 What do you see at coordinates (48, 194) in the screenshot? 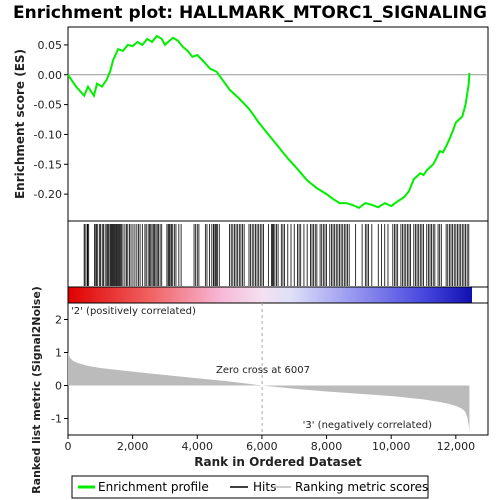
I see `es-ytick-label: -0.20` at bounding box center [48, 194].